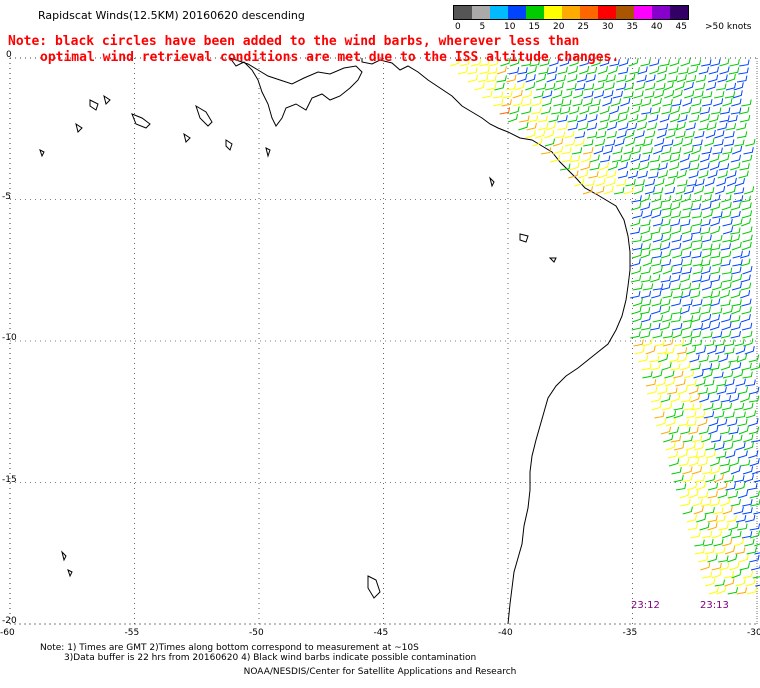 The image size is (760, 688). Describe the element at coordinates (571, 12) in the screenshot. I see `legend-color-bar` at that location.